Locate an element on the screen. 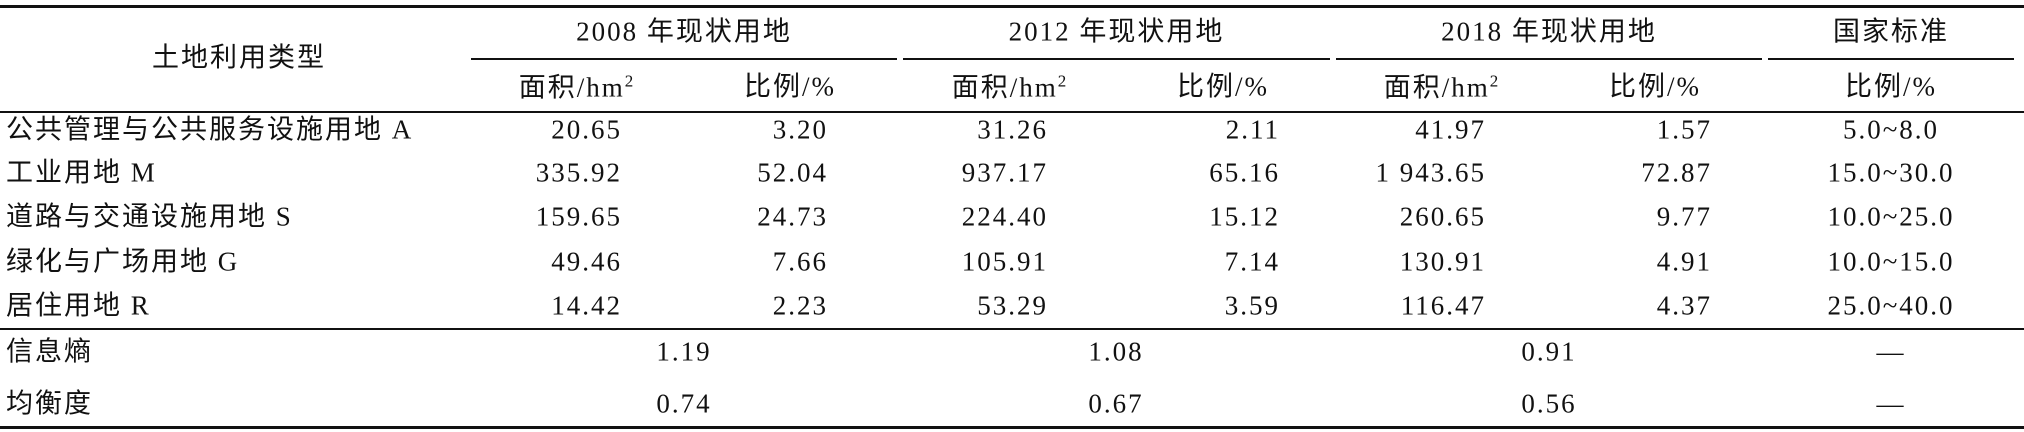 Image resolution: width=2024 pixels, height=432 pixels. group-header: 2012 年现状用地 is located at coordinates (1116, 31).